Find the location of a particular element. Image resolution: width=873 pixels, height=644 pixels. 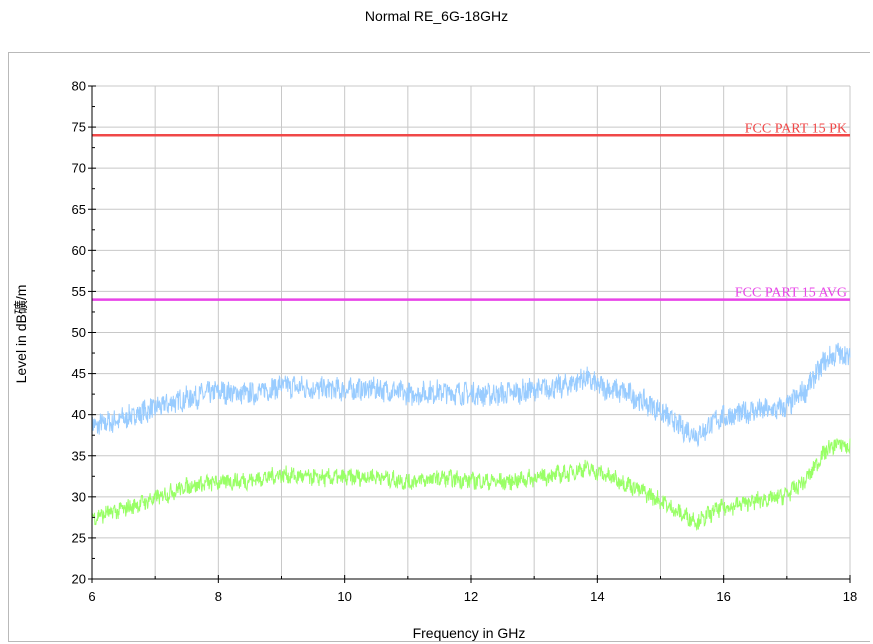

x-tick-label: 8 is located at coordinates (218, 596).